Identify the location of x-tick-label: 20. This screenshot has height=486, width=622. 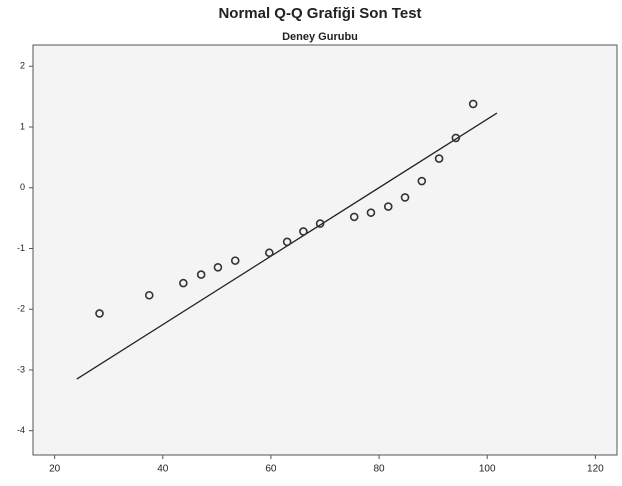
(55, 469).